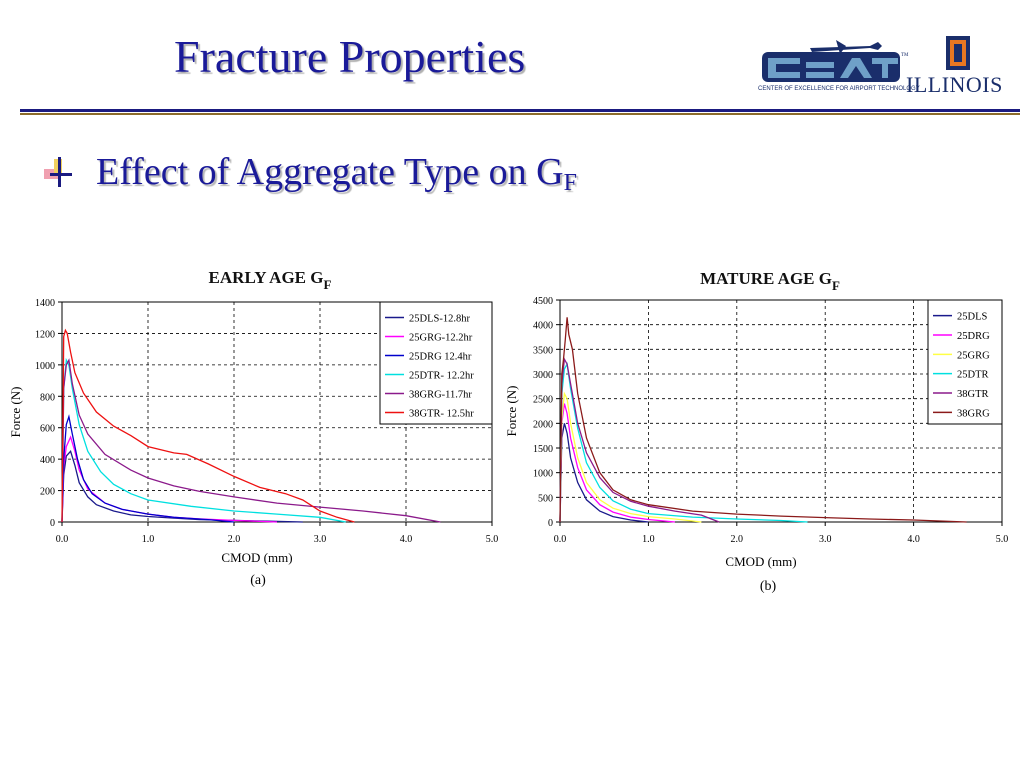  What do you see at coordinates (973, 375) in the screenshot?
I see `legend-label: 25DTR` at bounding box center [973, 375].